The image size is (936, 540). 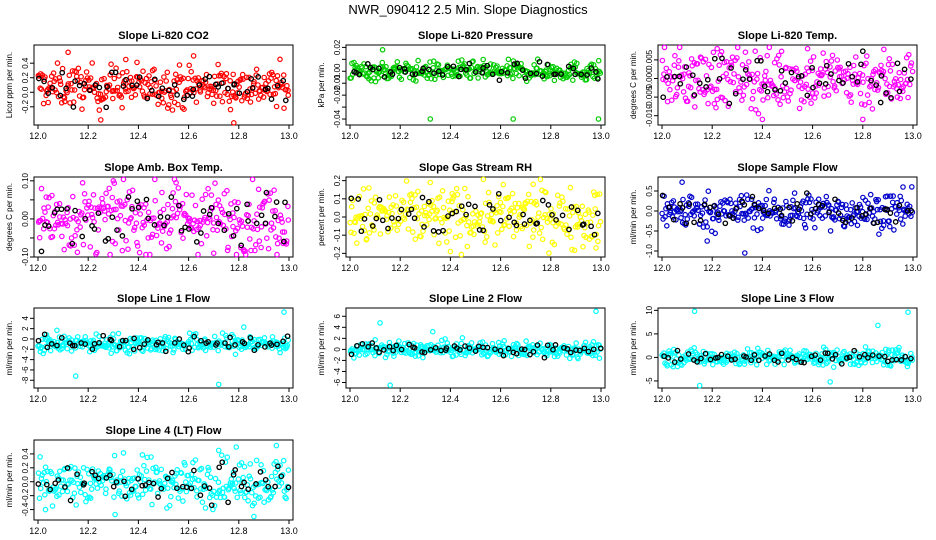 I want to click on y-axis-label: percent per min., so click(x=321, y=217).